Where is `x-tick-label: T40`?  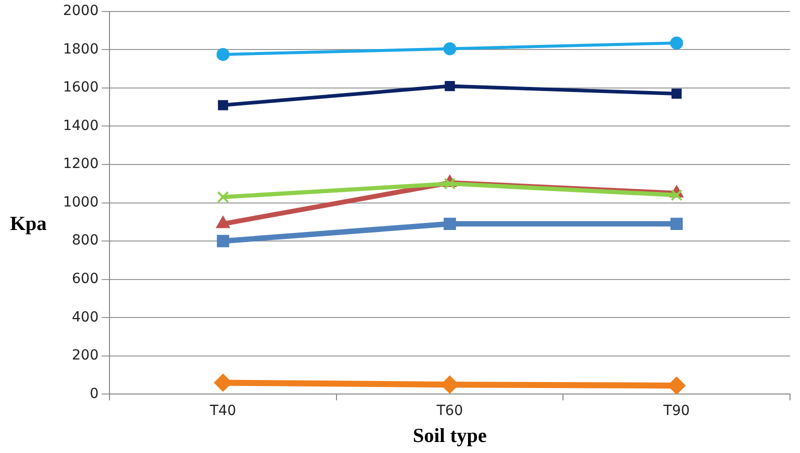
x-tick-label: T40 is located at coordinates (222, 411).